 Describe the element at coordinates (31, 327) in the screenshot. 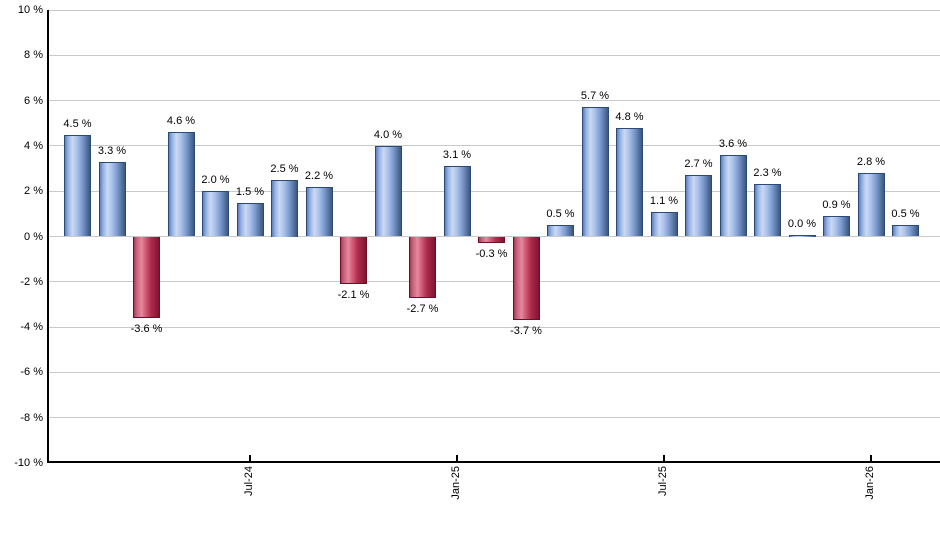

I see `y-axis-tick-label: -4 %` at that location.